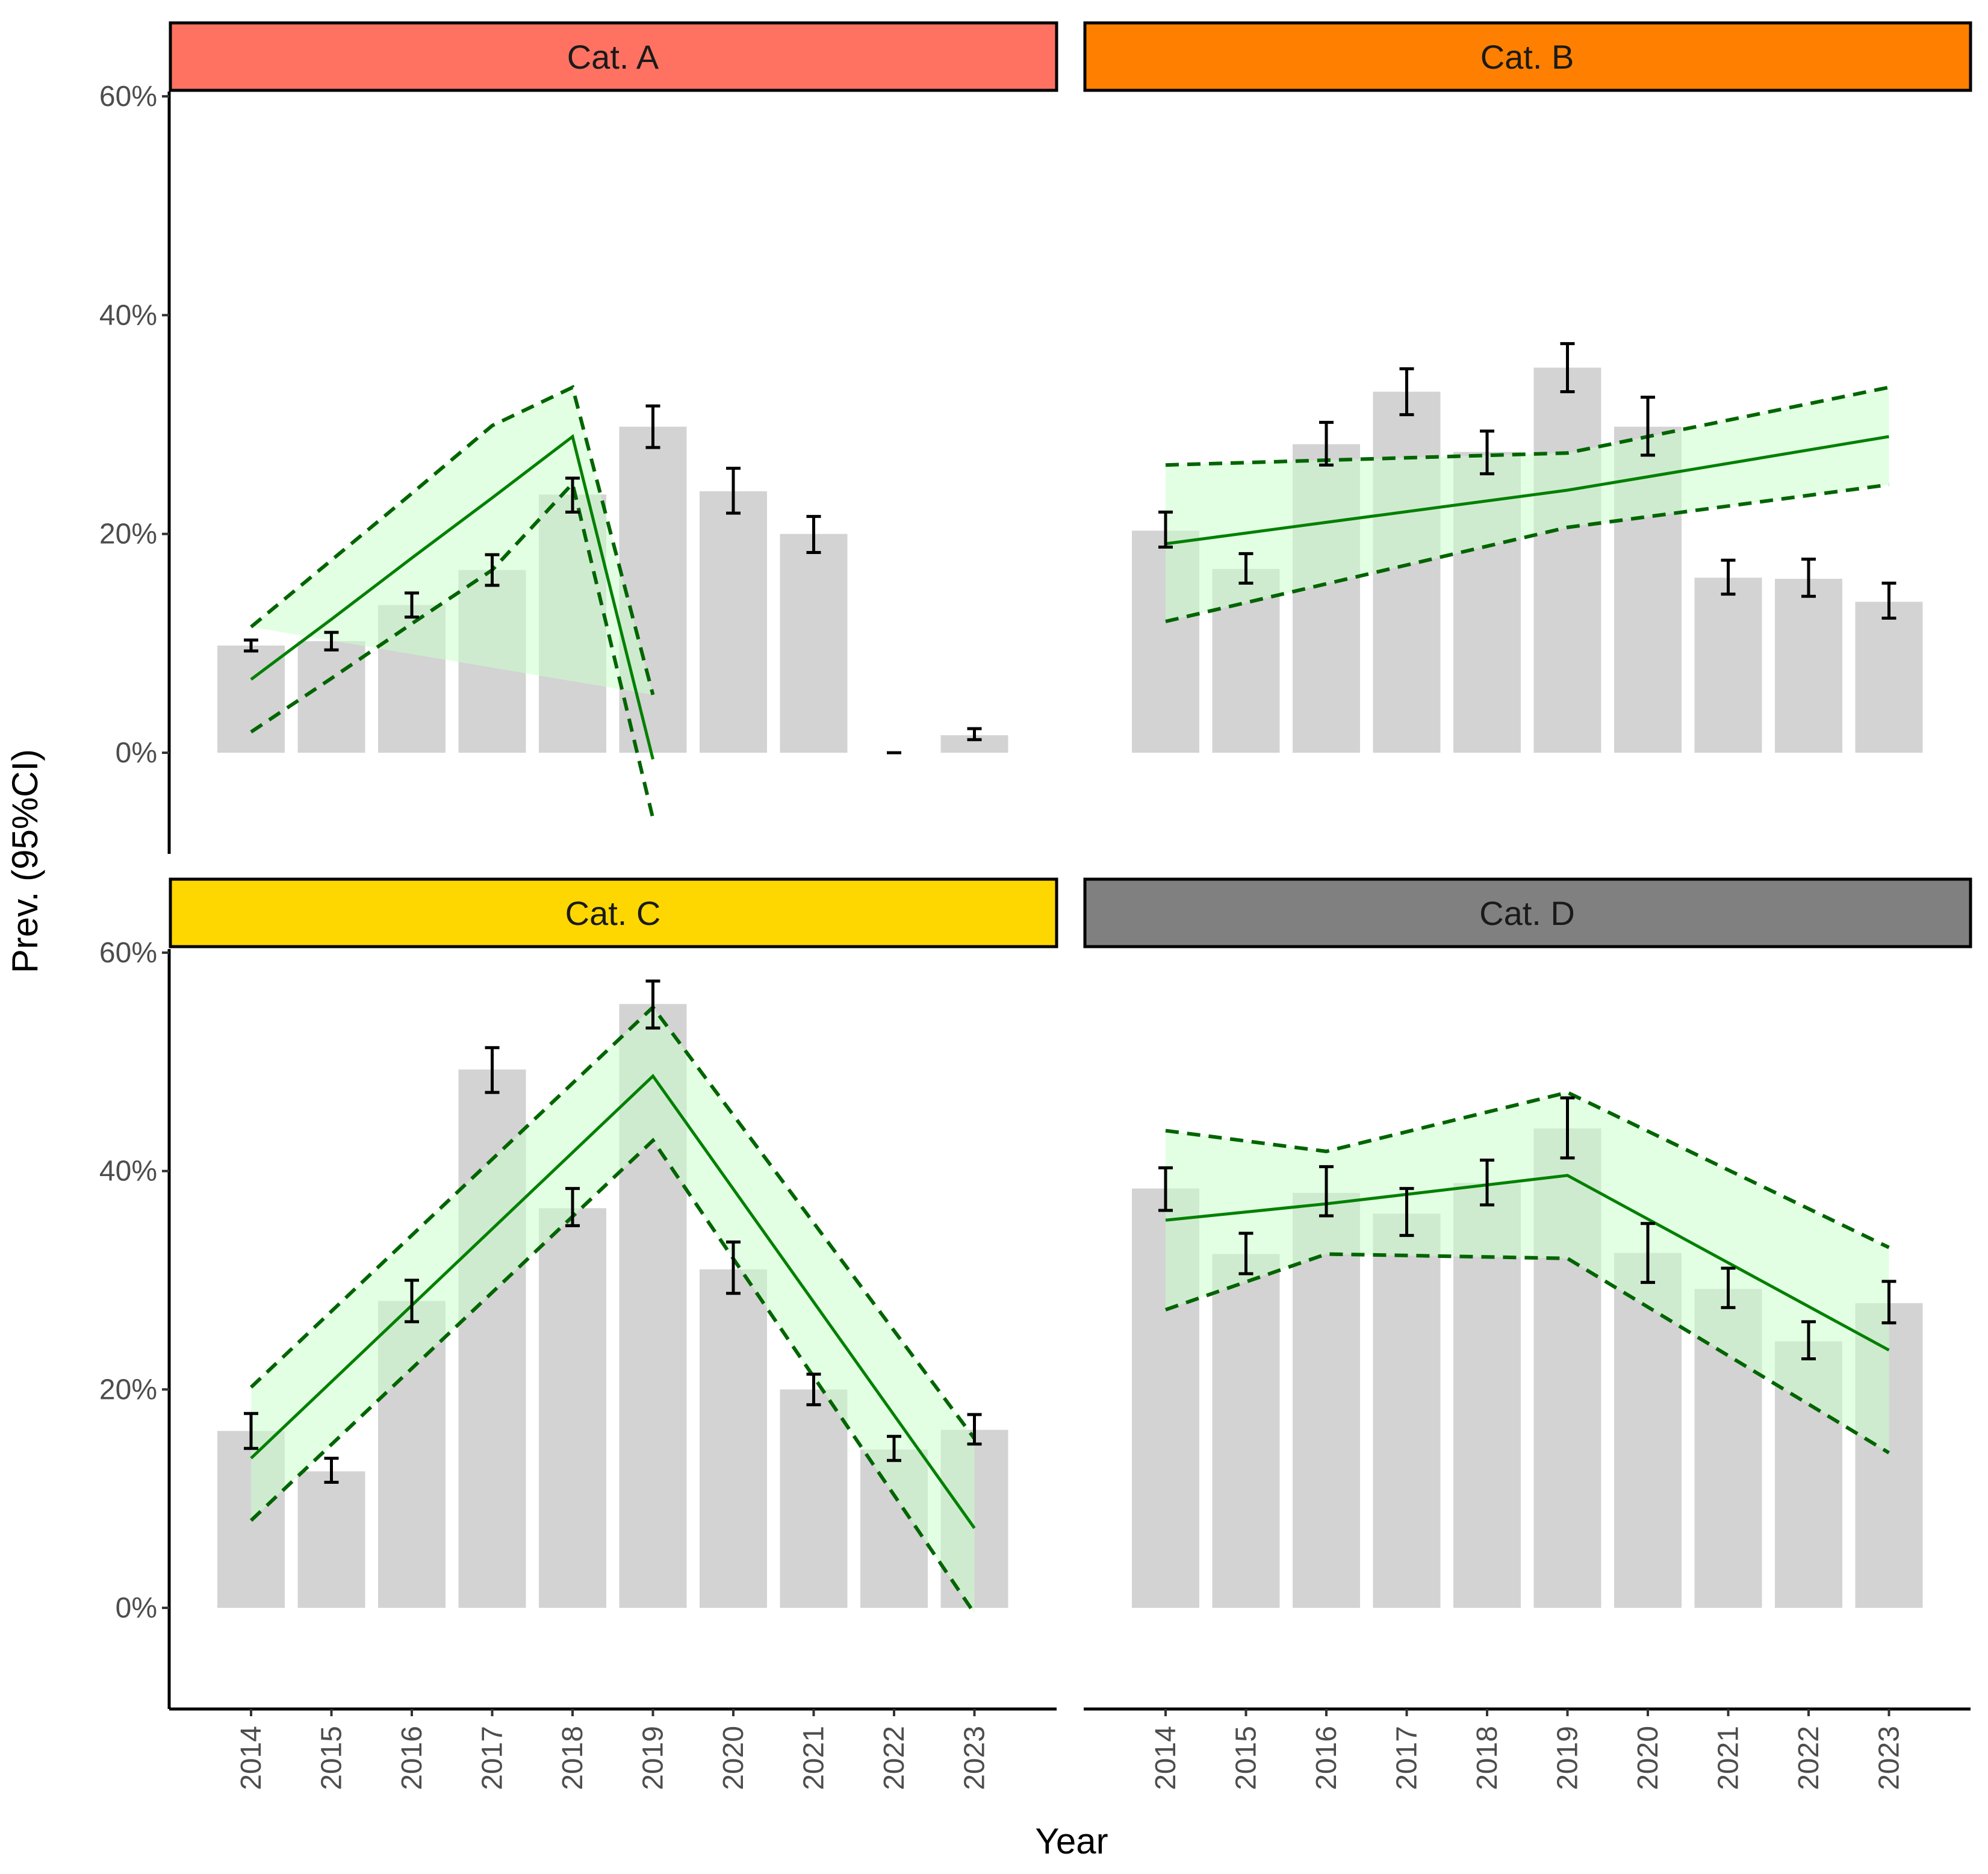 This screenshot has width=1988, height=1874. What do you see at coordinates (128, 97) in the screenshot?
I see `y-tick-label: 60%` at bounding box center [128, 97].